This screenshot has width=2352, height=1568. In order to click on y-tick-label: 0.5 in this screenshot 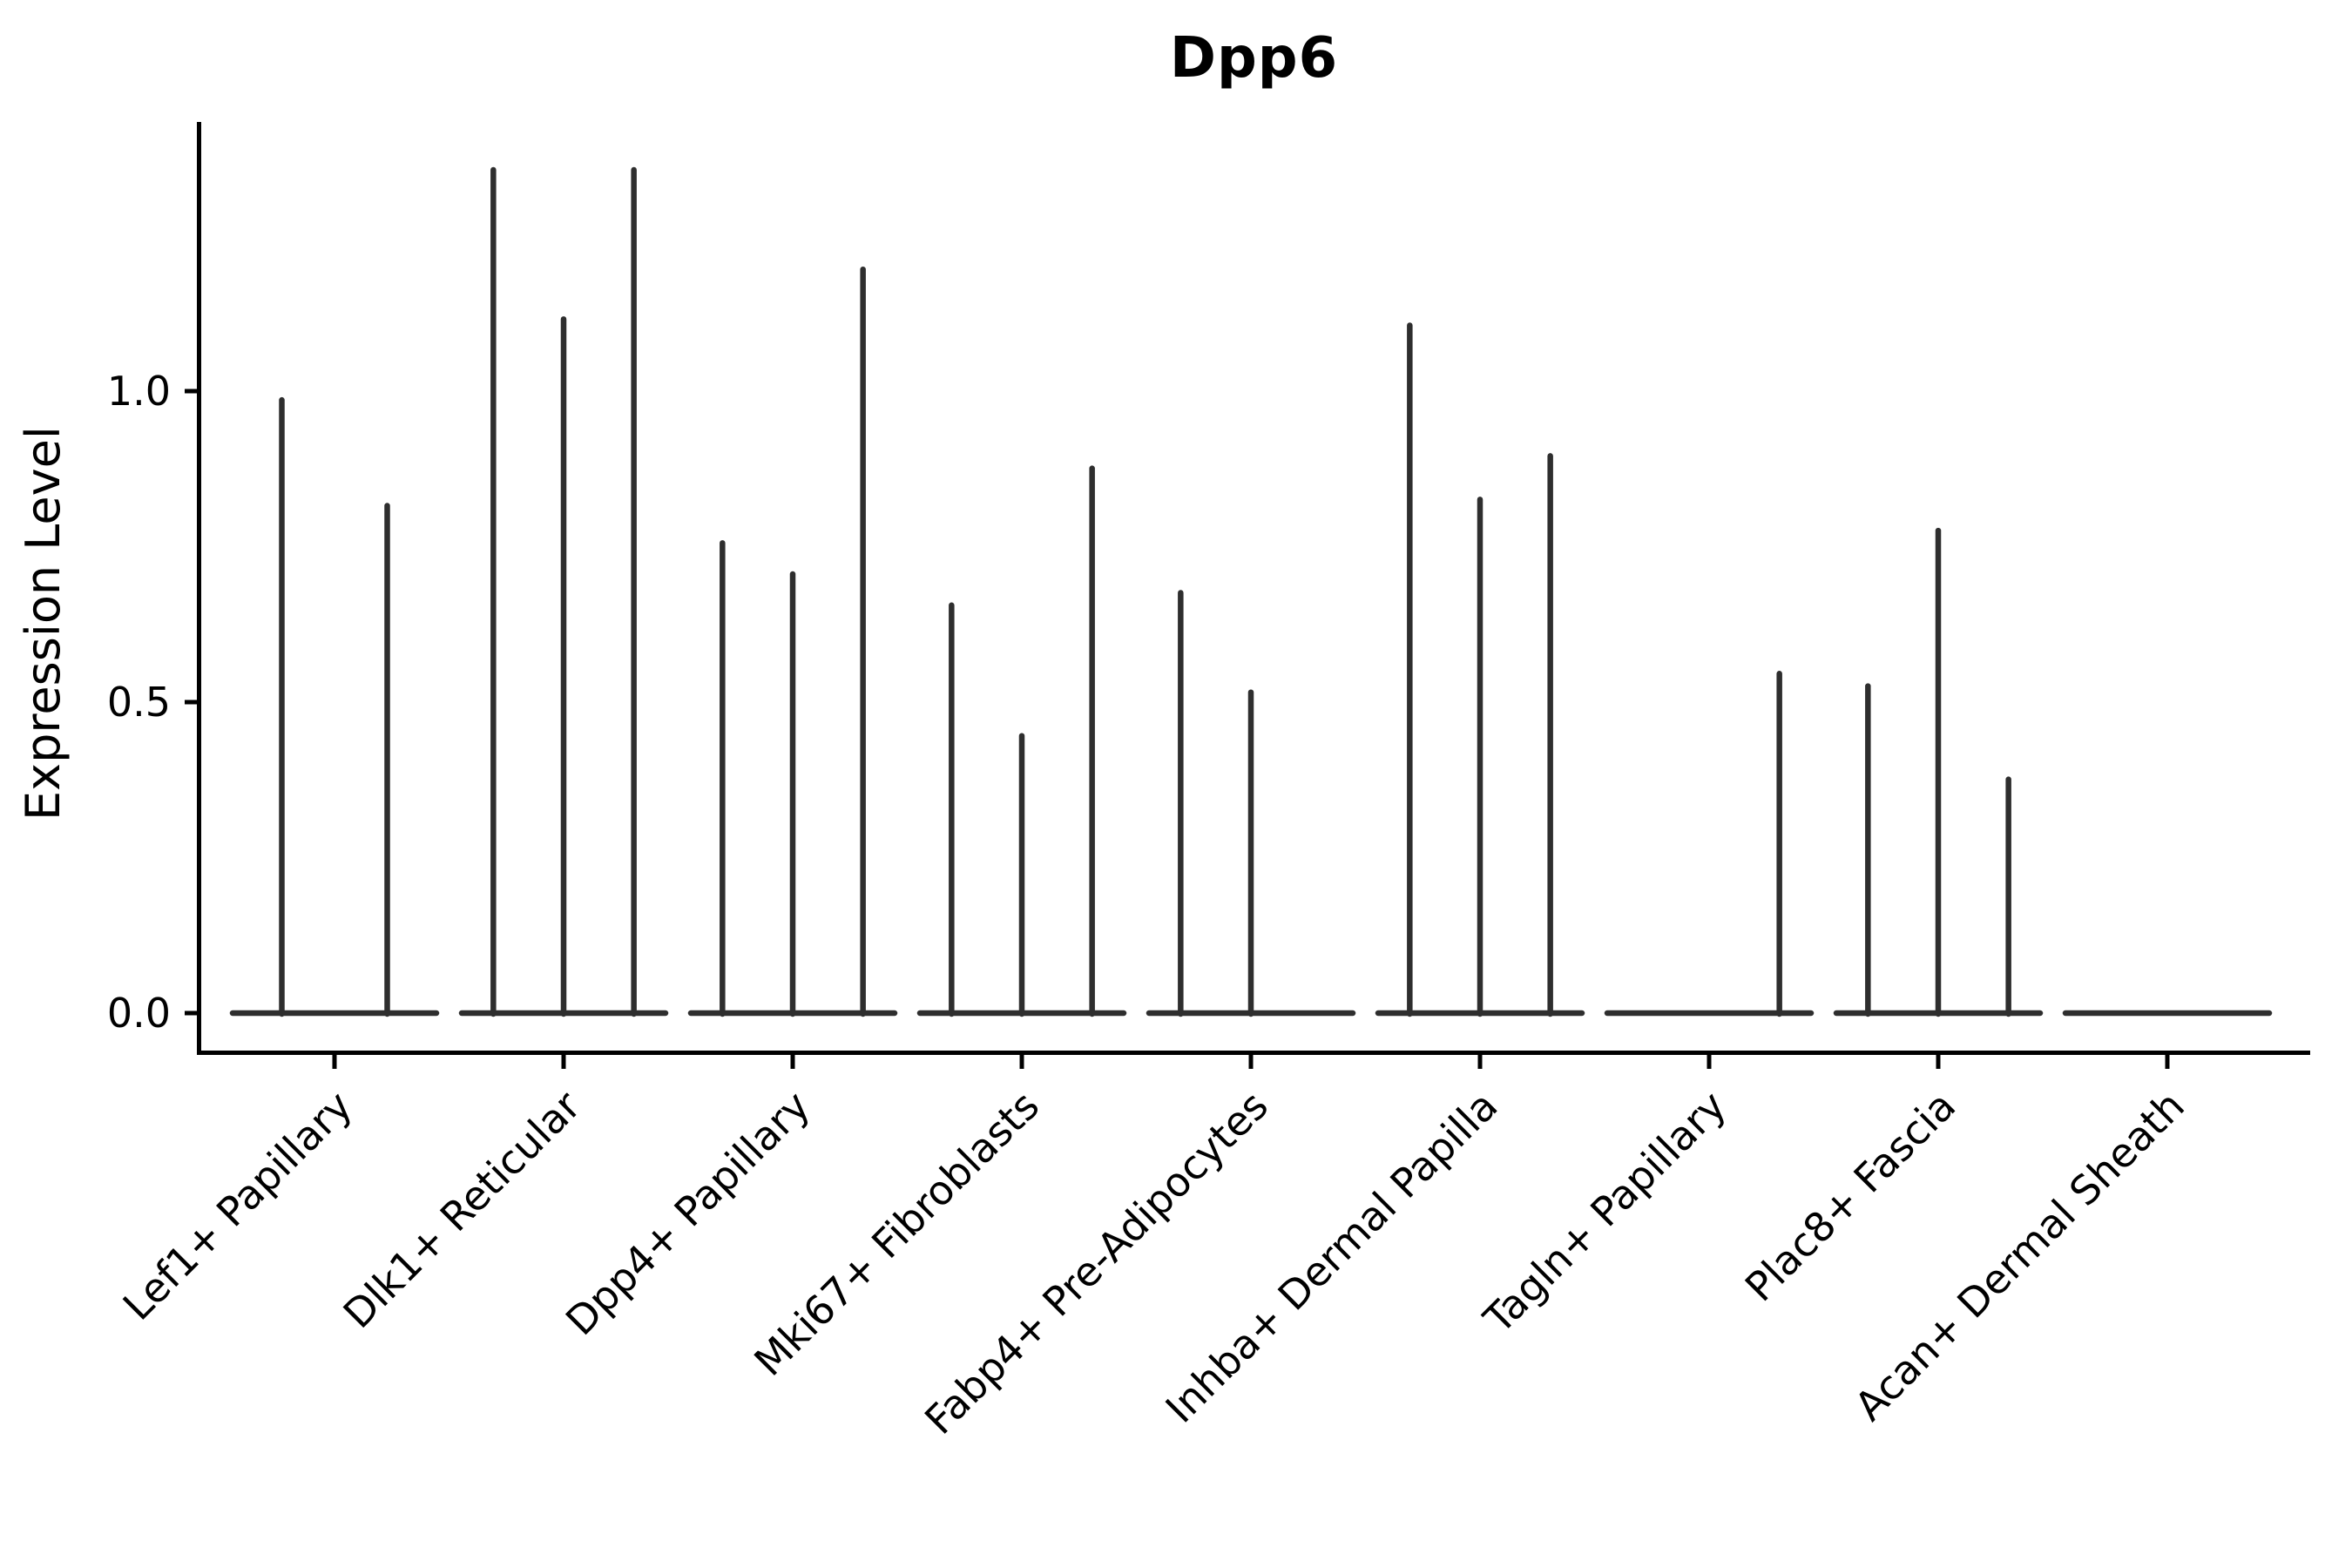, I will do `click(139, 702)`.